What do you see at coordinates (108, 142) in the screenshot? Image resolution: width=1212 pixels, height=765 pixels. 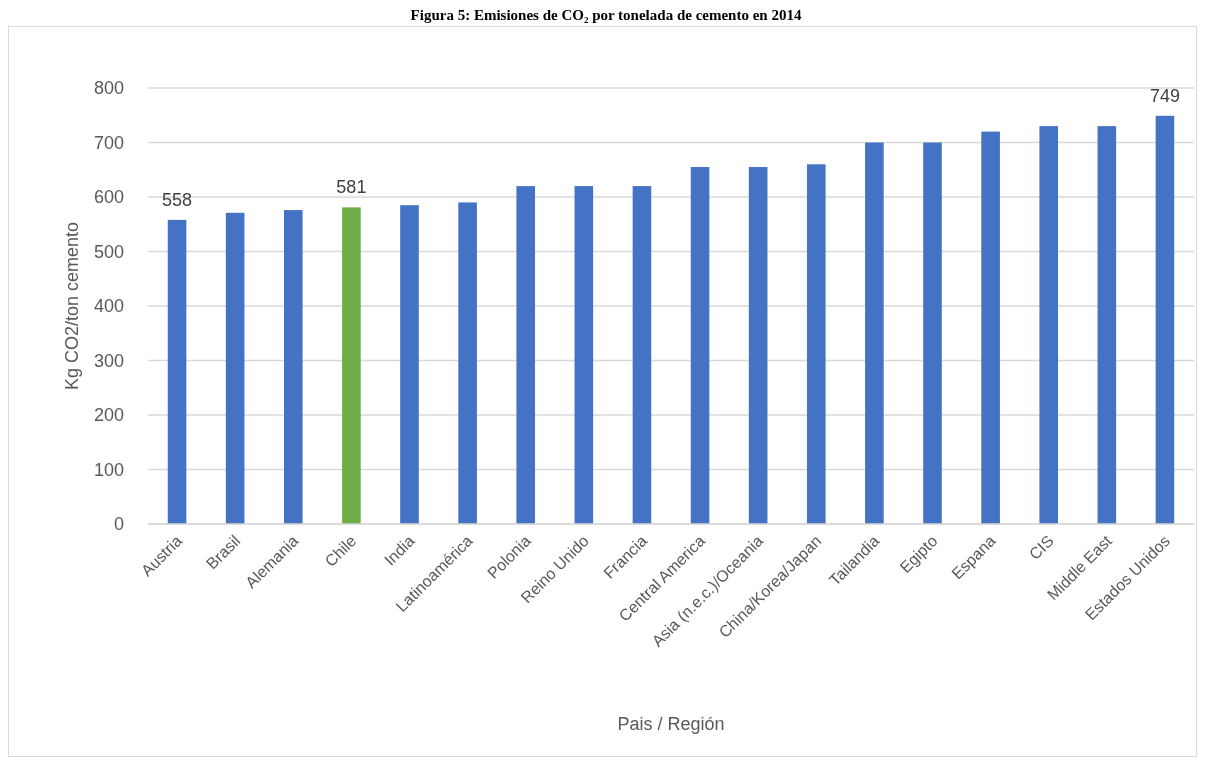 I see `y-tick-label: 700` at bounding box center [108, 142].